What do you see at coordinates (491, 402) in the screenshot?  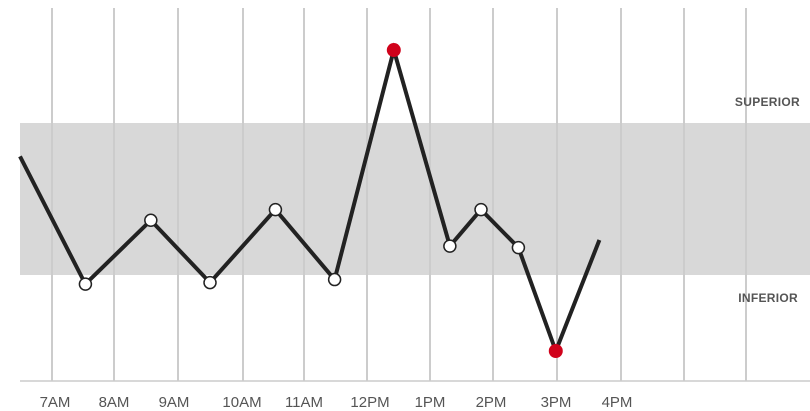 I see `x-tick-label: 2PM` at bounding box center [491, 402].